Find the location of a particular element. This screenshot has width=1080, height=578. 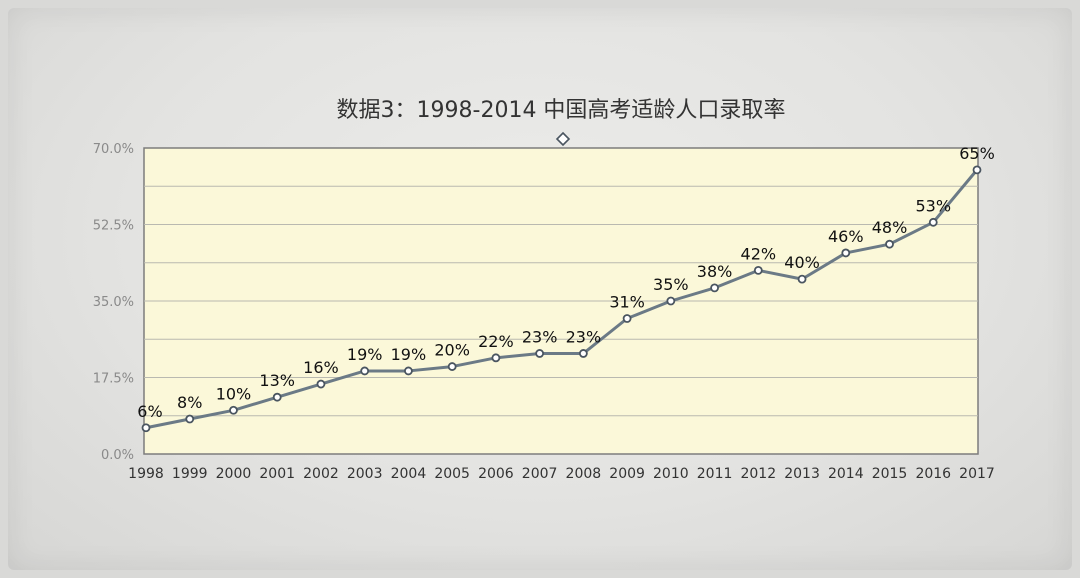

data-label: 31% is located at coordinates (627, 301).